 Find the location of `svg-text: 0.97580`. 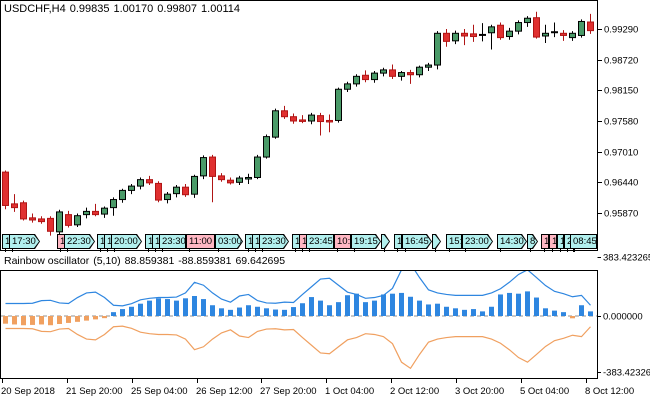

svg-text: 0.97580 is located at coordinates (621, 122).